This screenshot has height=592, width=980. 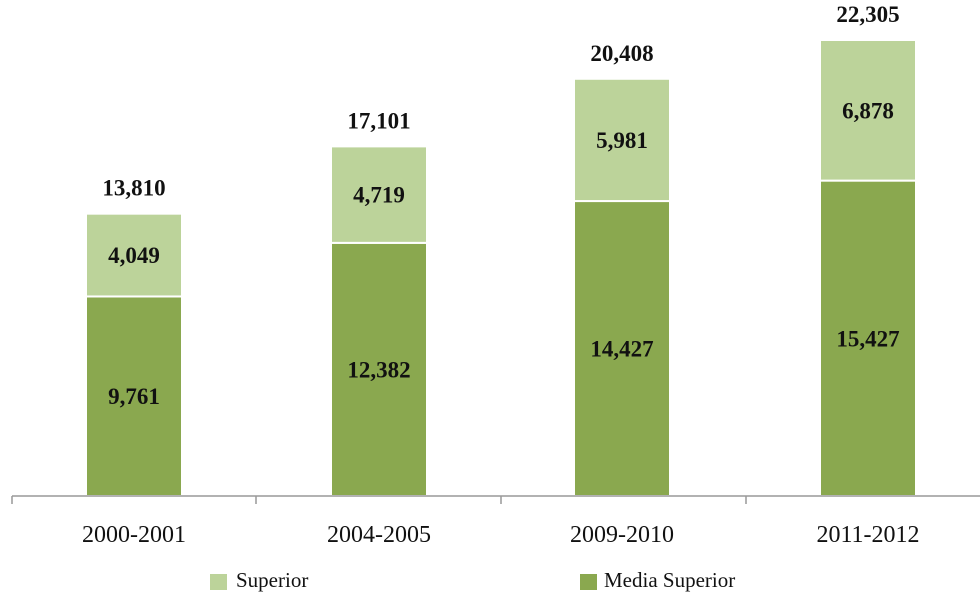 I want to click on data-label-media-superior-1: 9,761, so click(x=134, y=396).